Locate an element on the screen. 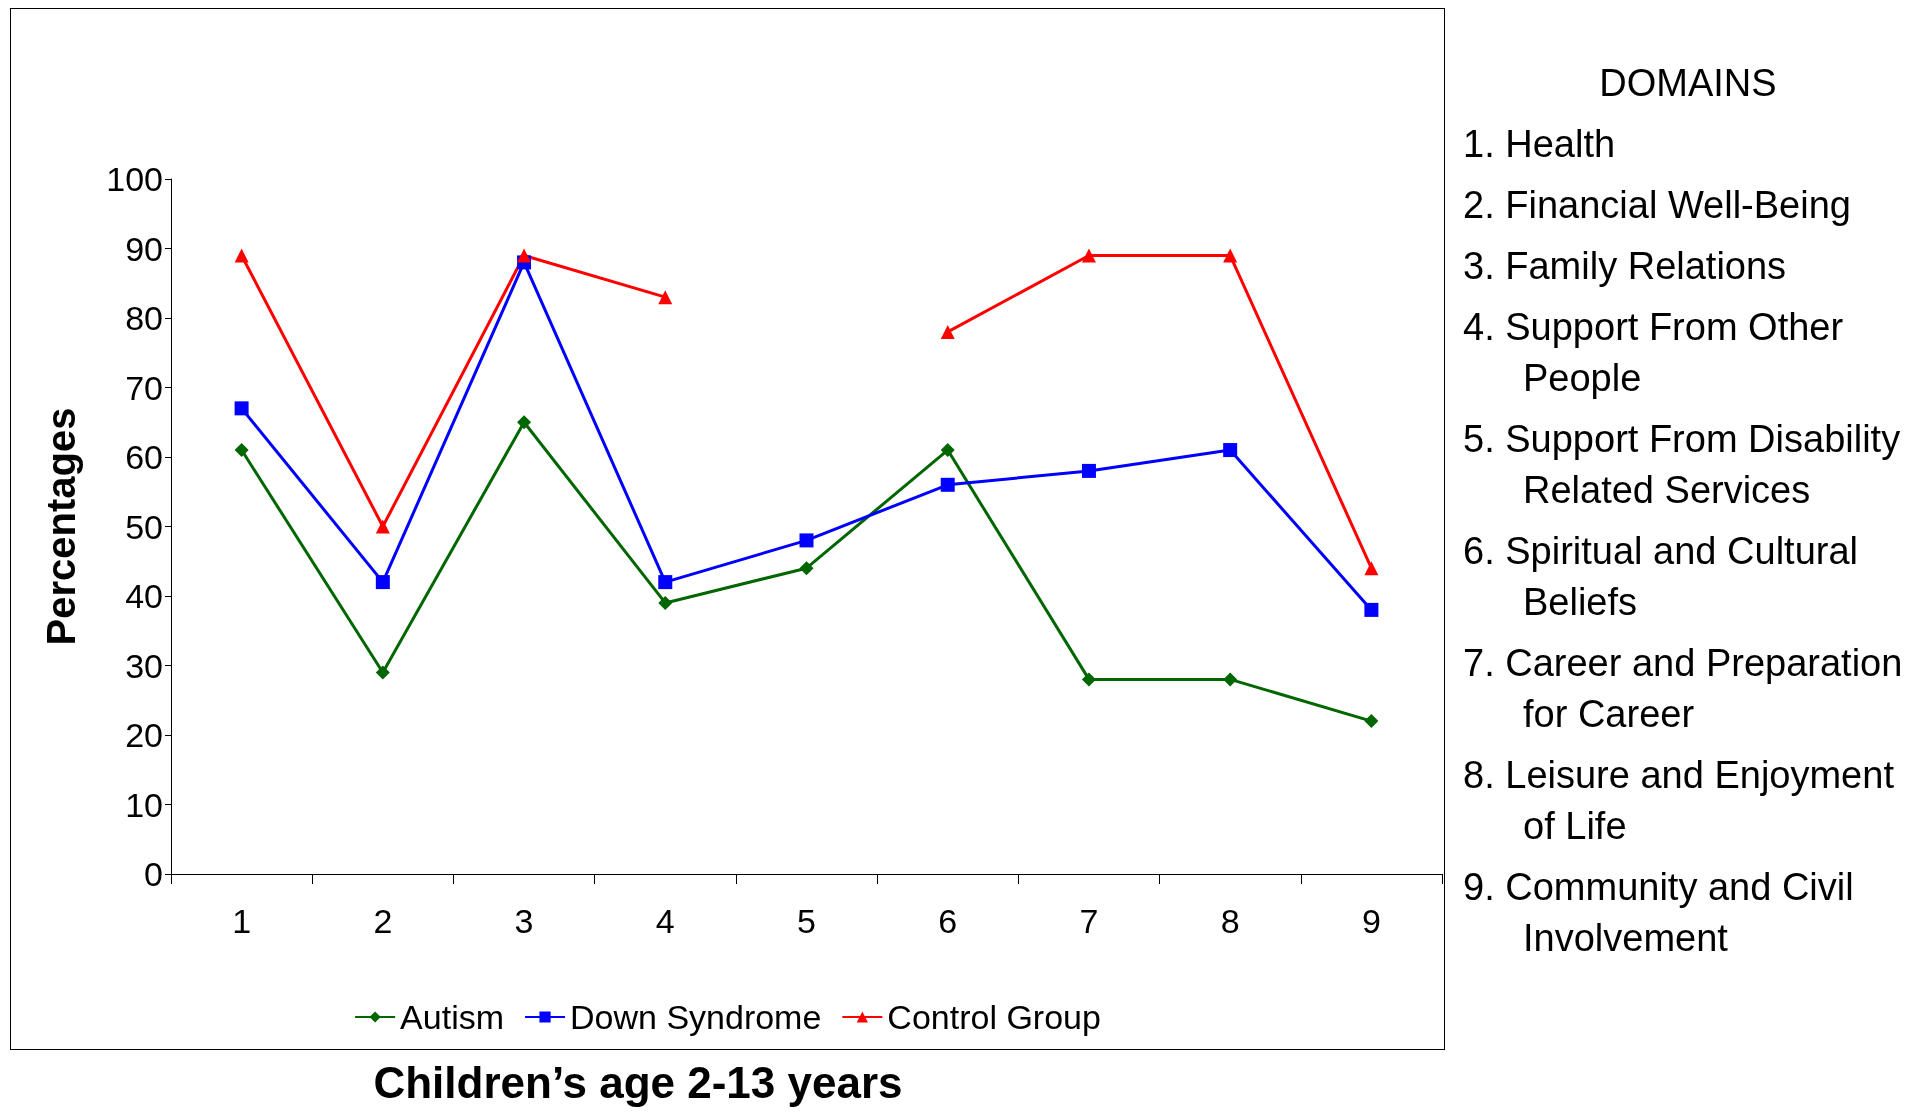  x-tick-label: 4 is located at coordinates (665, 921).